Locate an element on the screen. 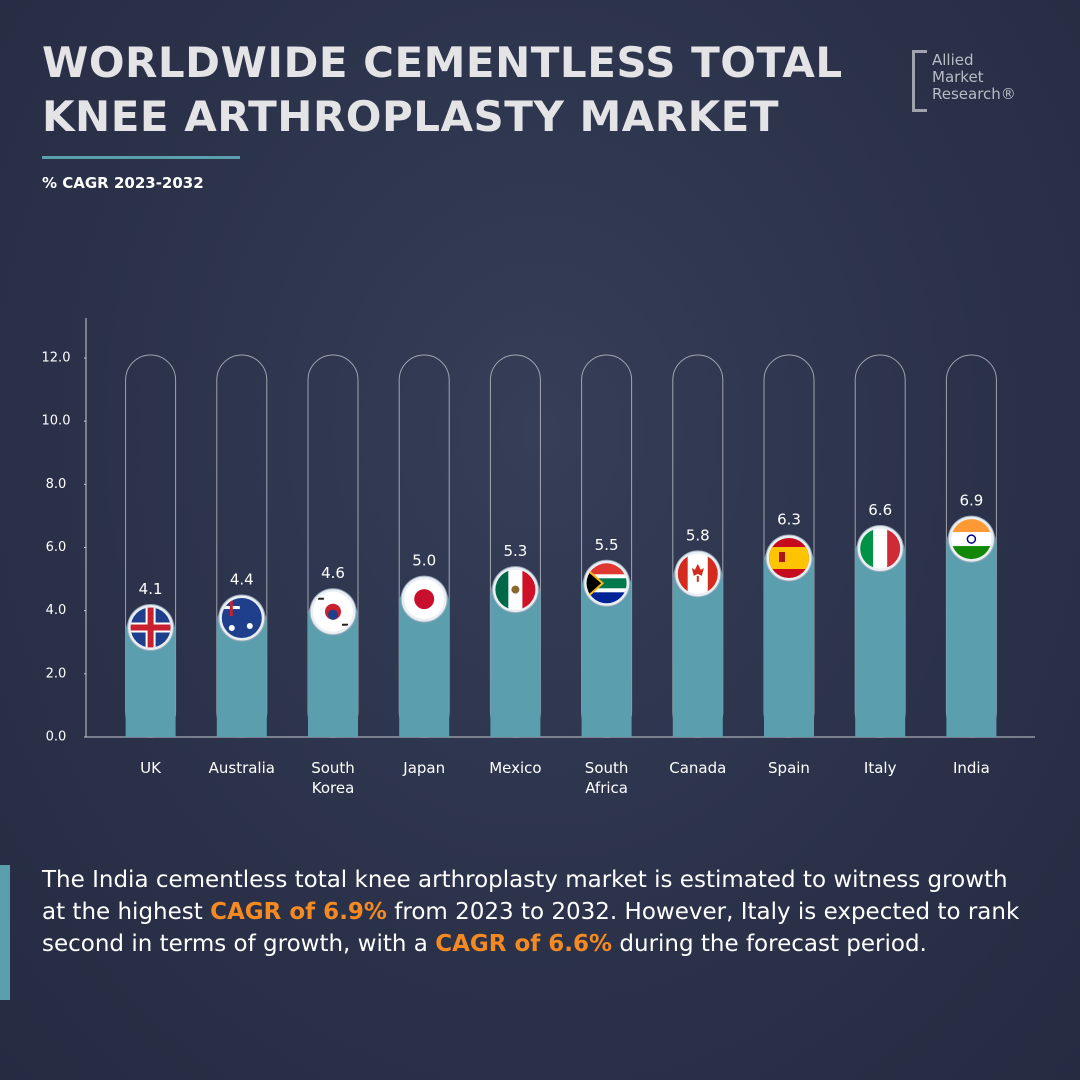 The width and height of the screenshot is (1080, 1080). x-tick-label: South Korea is located at coordinates (333, 778).